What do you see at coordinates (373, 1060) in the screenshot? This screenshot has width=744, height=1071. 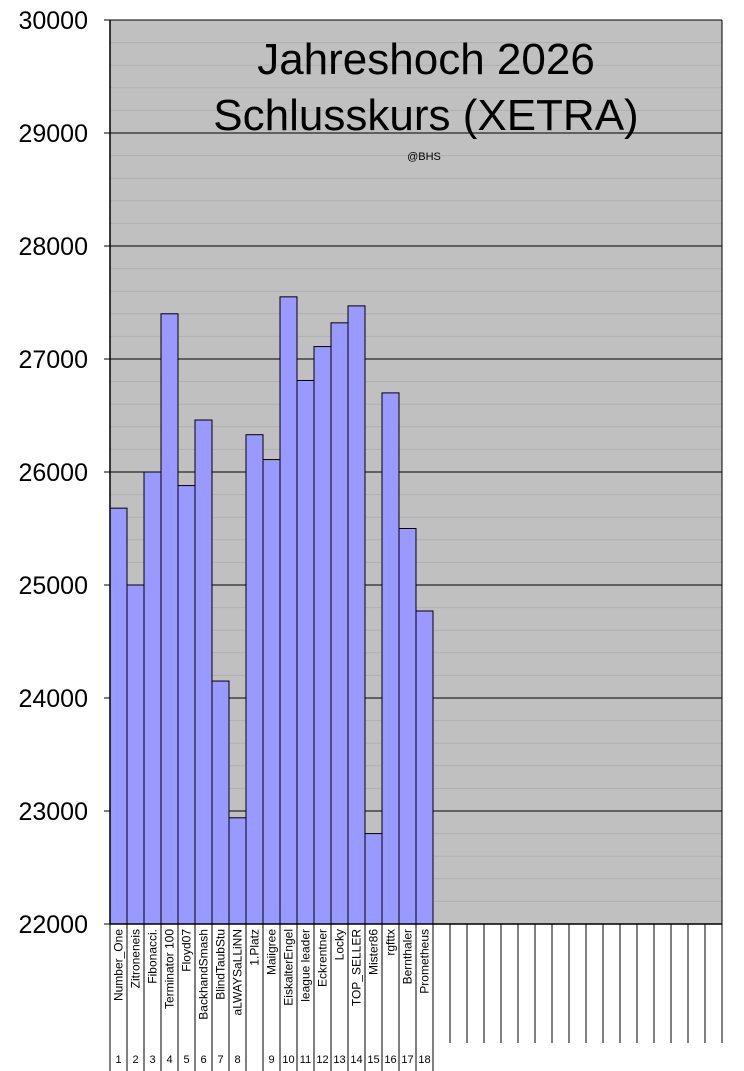 I see `rank-label: 15` at bounding box center [373, 1060].